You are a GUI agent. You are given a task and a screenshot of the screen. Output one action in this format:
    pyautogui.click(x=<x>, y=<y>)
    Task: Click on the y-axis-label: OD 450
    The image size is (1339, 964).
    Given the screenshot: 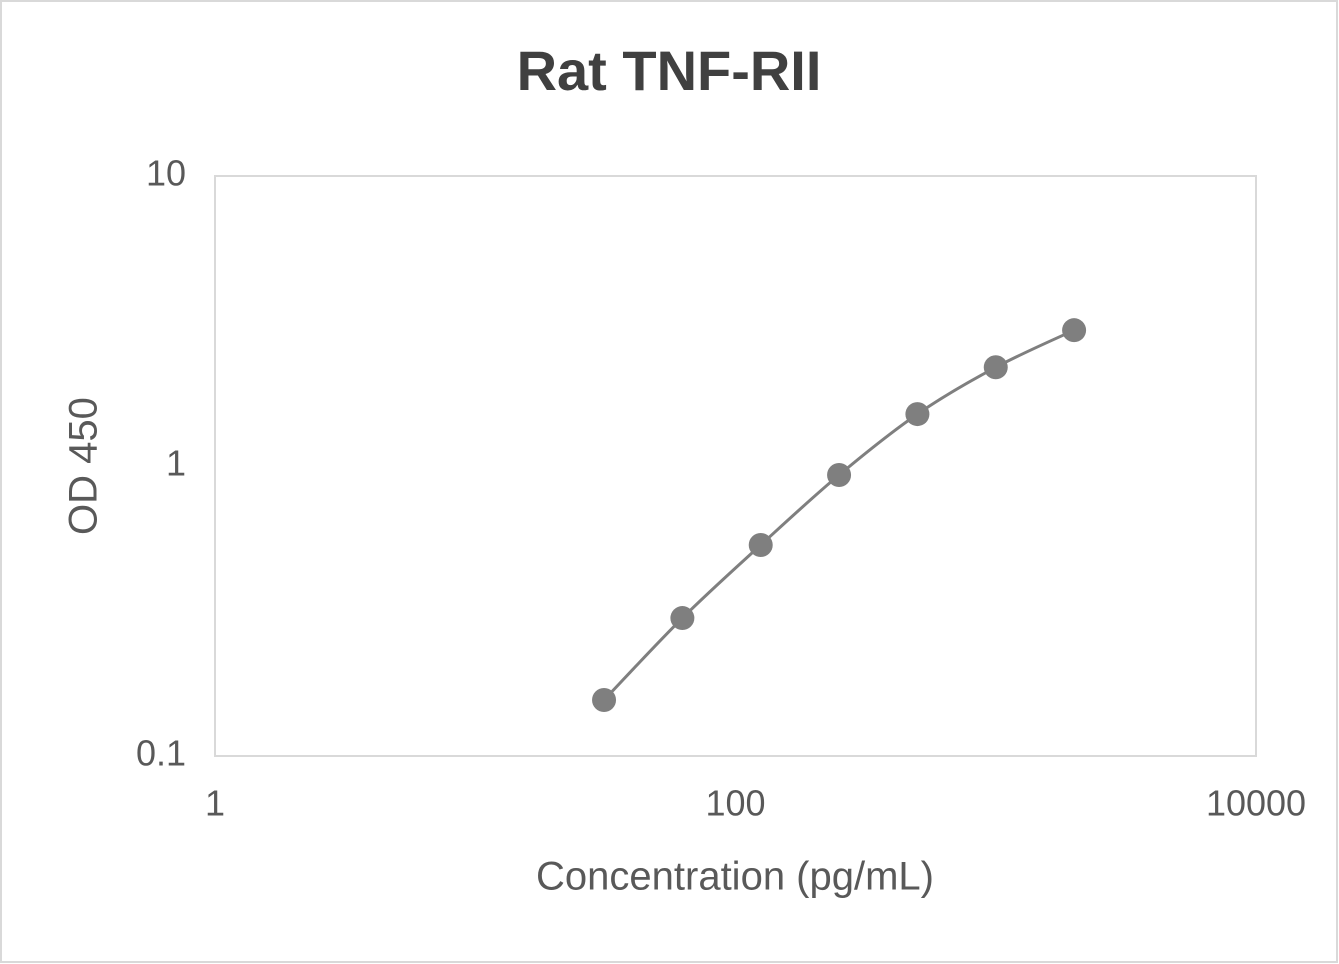 What is the action you would take?
    pyautogui.click(x=84, y=466)
    